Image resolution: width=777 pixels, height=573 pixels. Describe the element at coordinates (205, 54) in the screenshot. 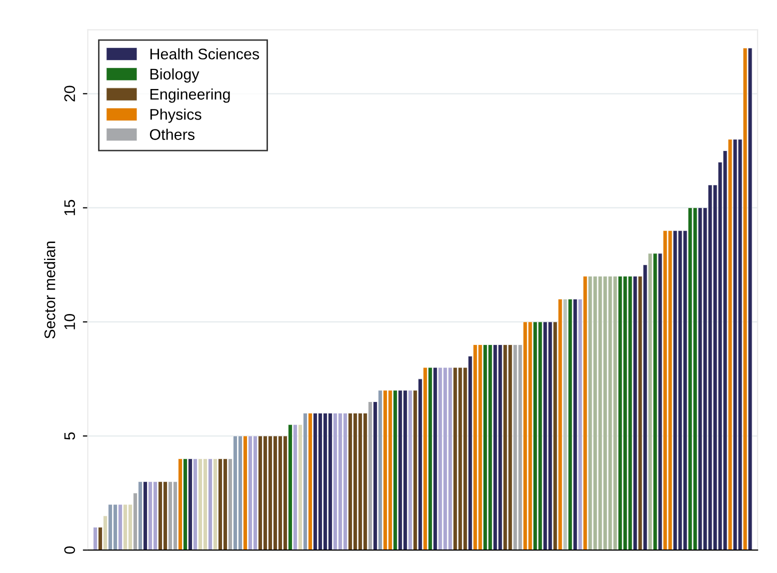

I see `legend-label: Health Sciences` at that location.